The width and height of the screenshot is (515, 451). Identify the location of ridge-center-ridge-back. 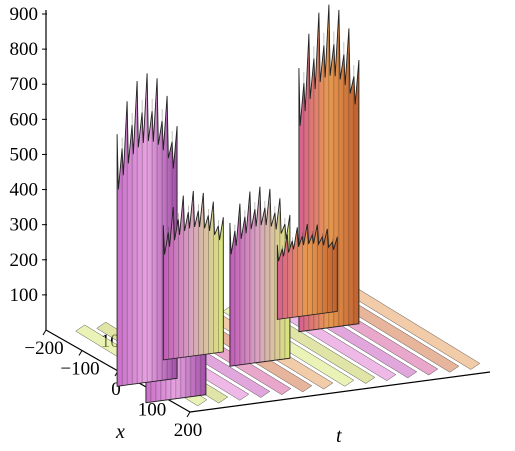
(260, 276).